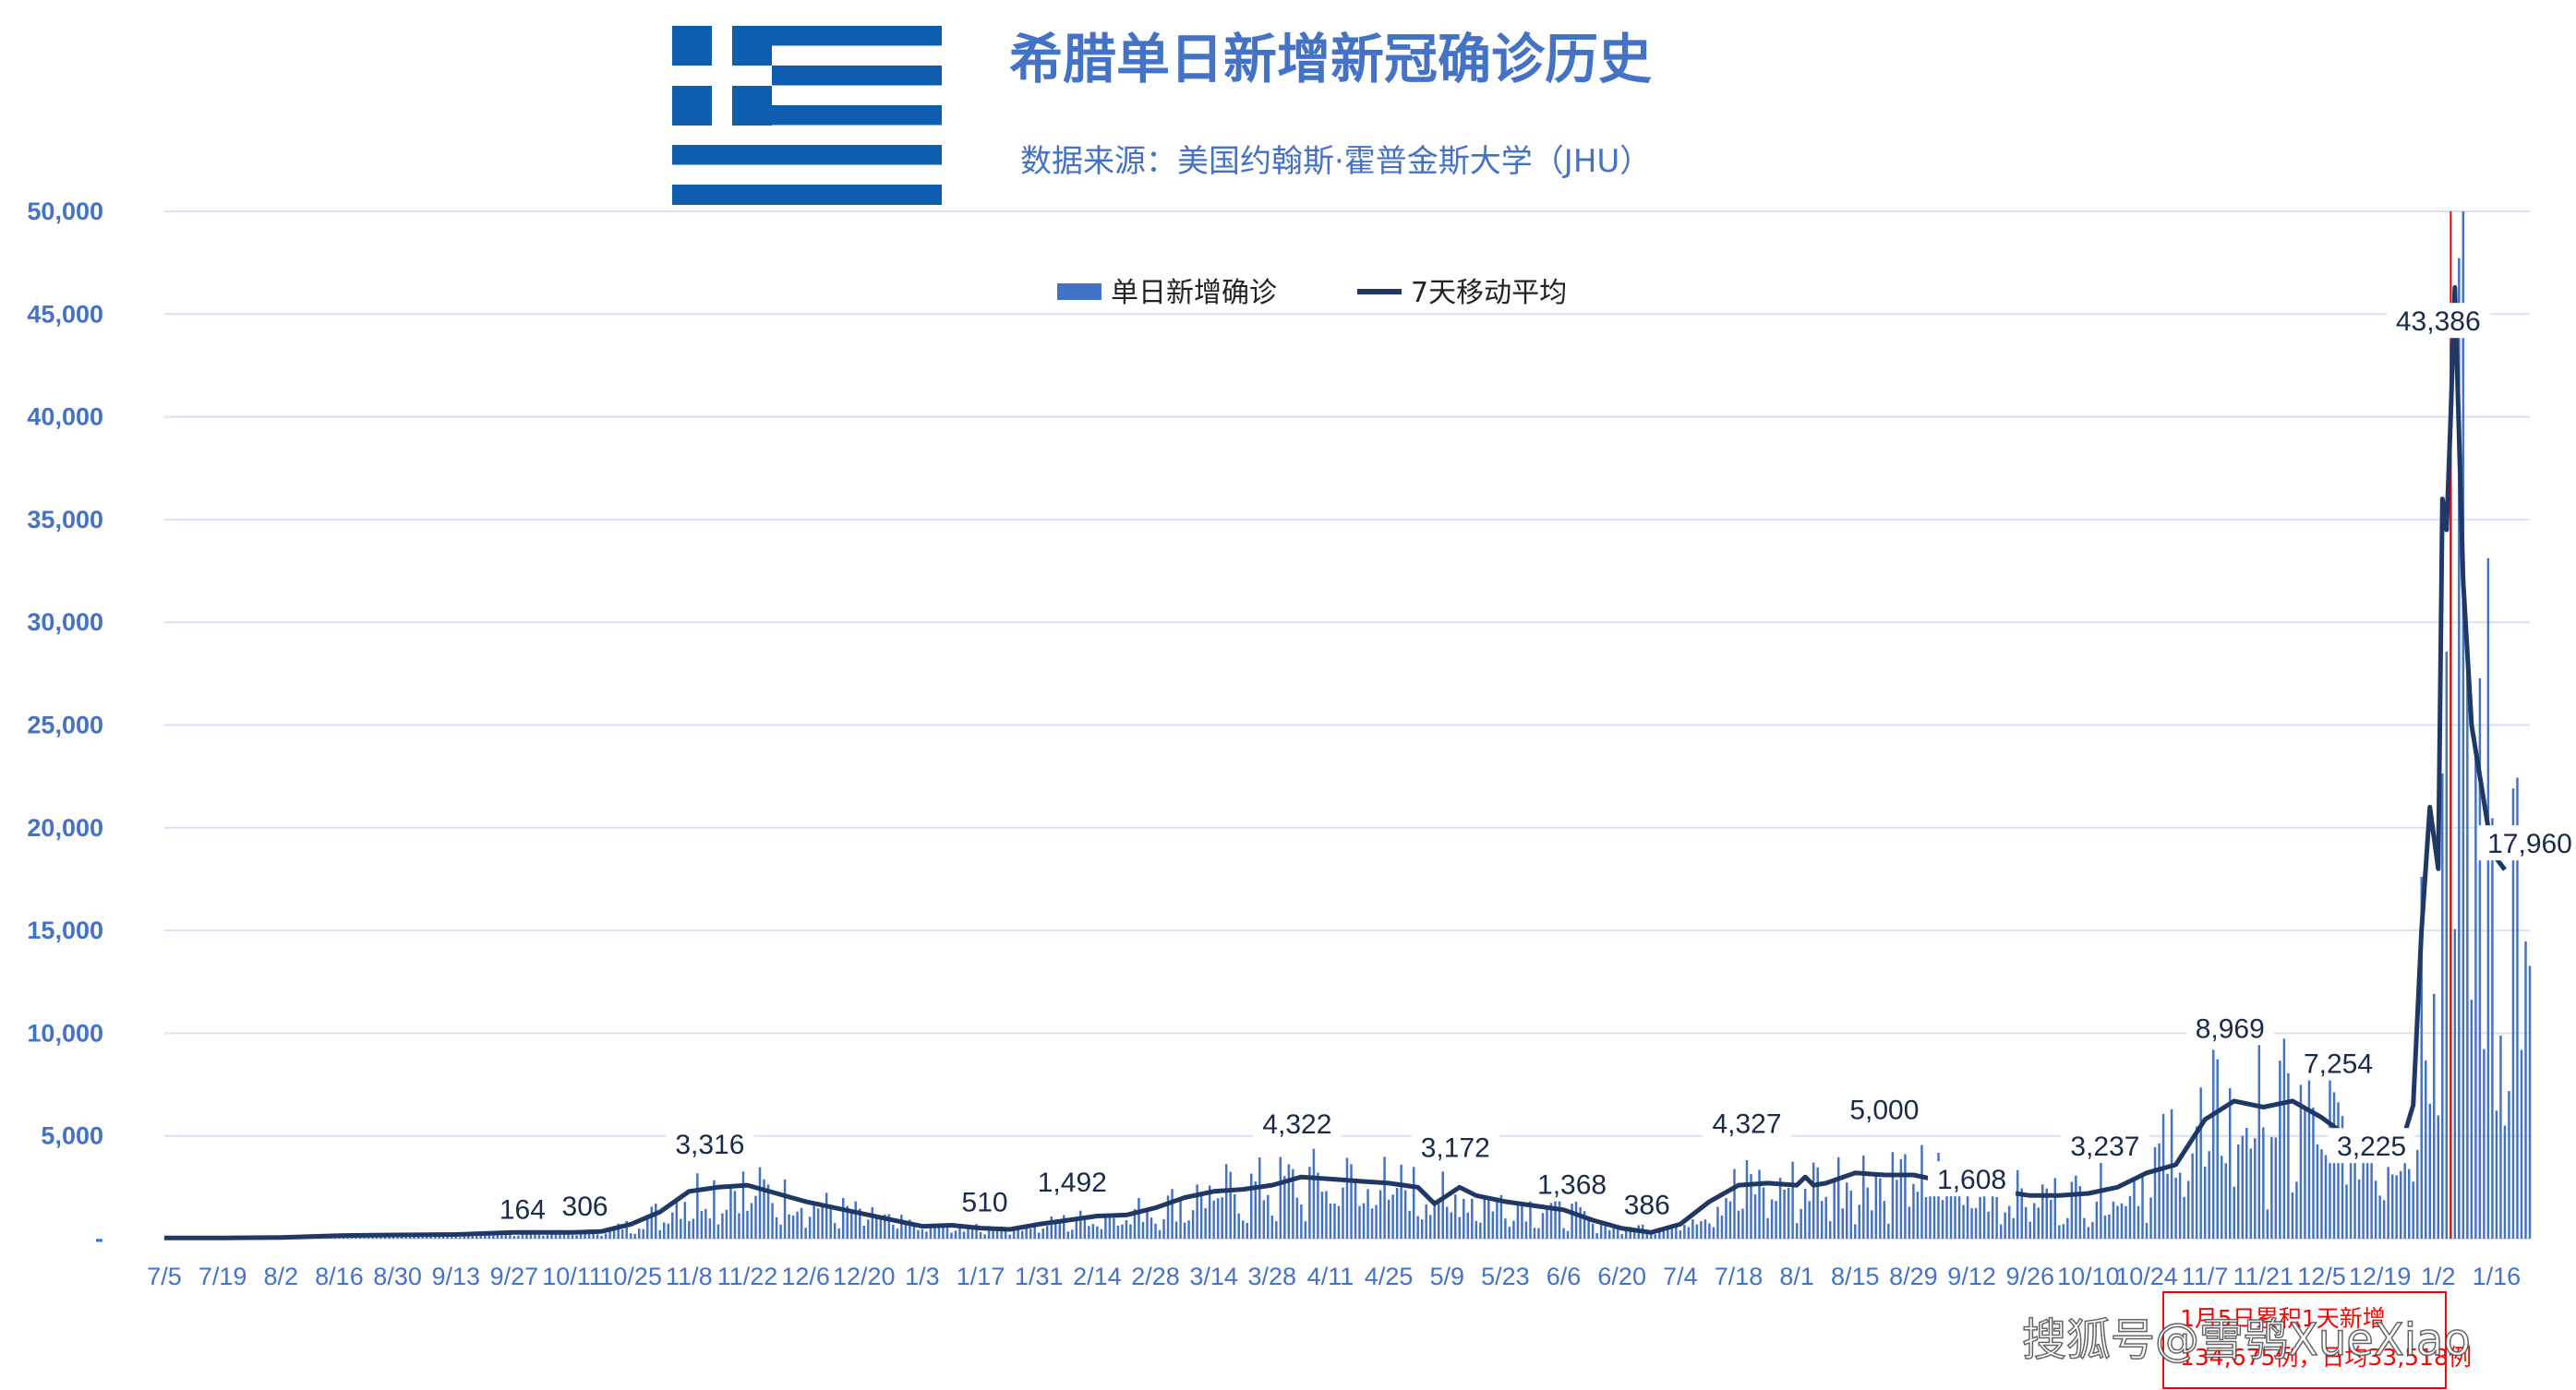  I want to click on x-tick-label: 8/30, so click(397, 1277).